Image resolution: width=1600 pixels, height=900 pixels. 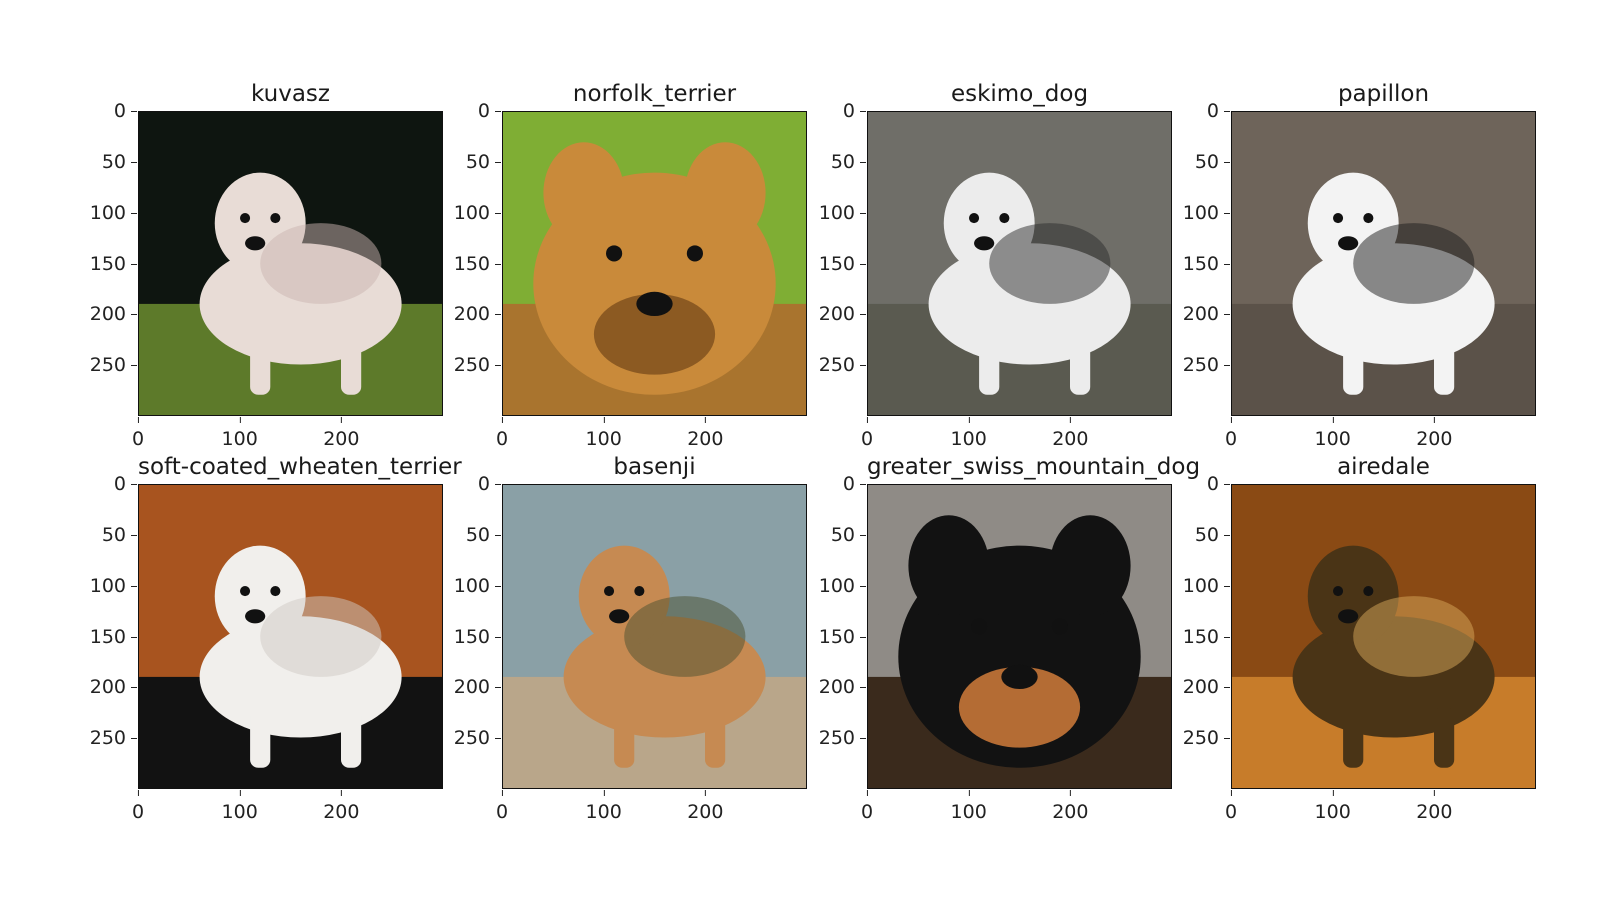 What do you see at coordinates (1383, 467) in the screenshot?
I see `panel-title: airedale` at bounding box center [1383, 467].